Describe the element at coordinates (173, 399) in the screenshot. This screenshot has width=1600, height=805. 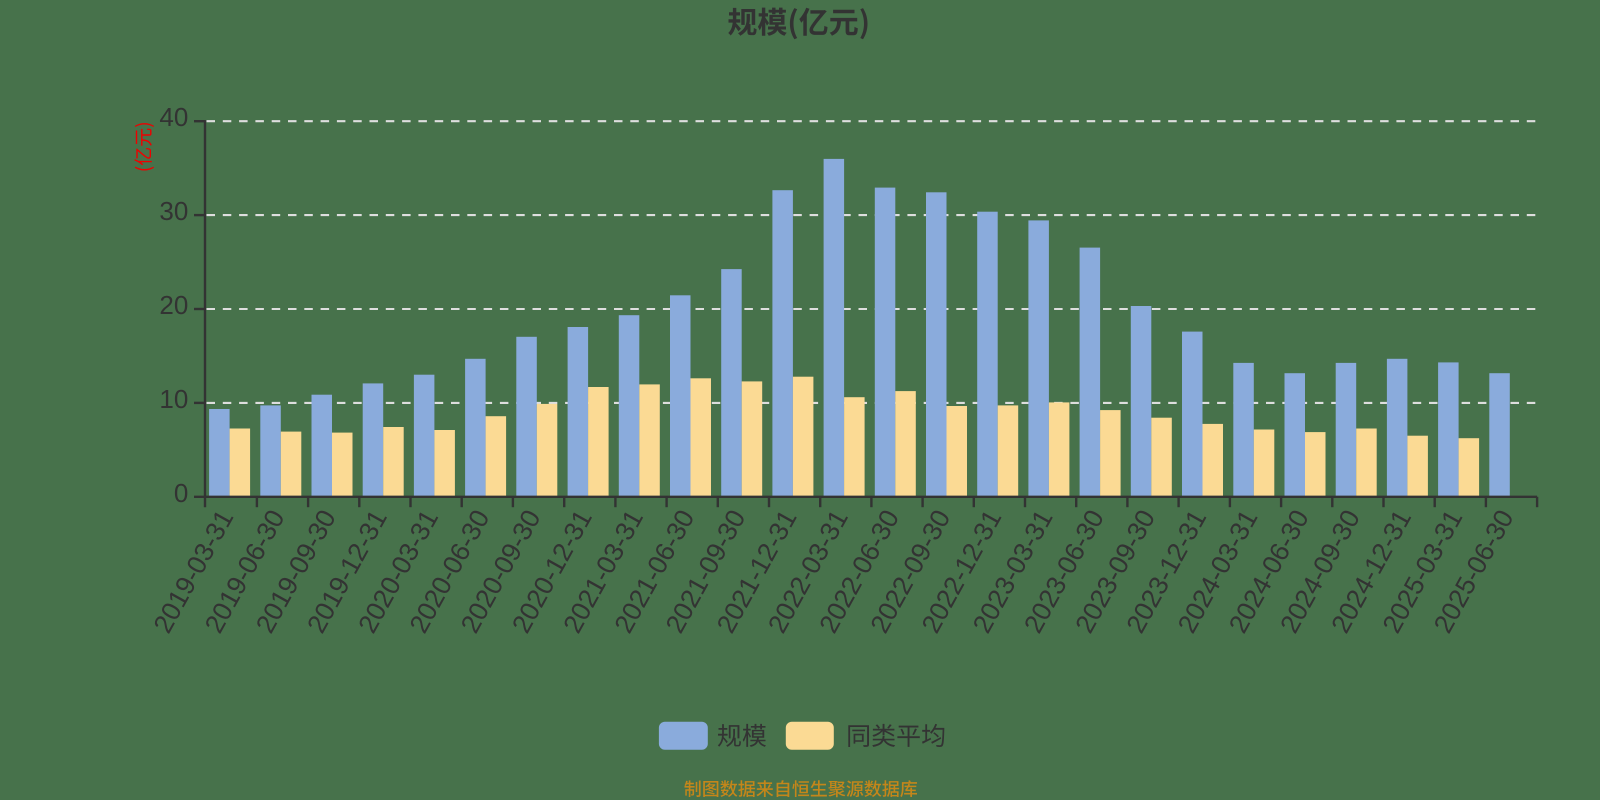
I see `svg-text: 10` at that location.